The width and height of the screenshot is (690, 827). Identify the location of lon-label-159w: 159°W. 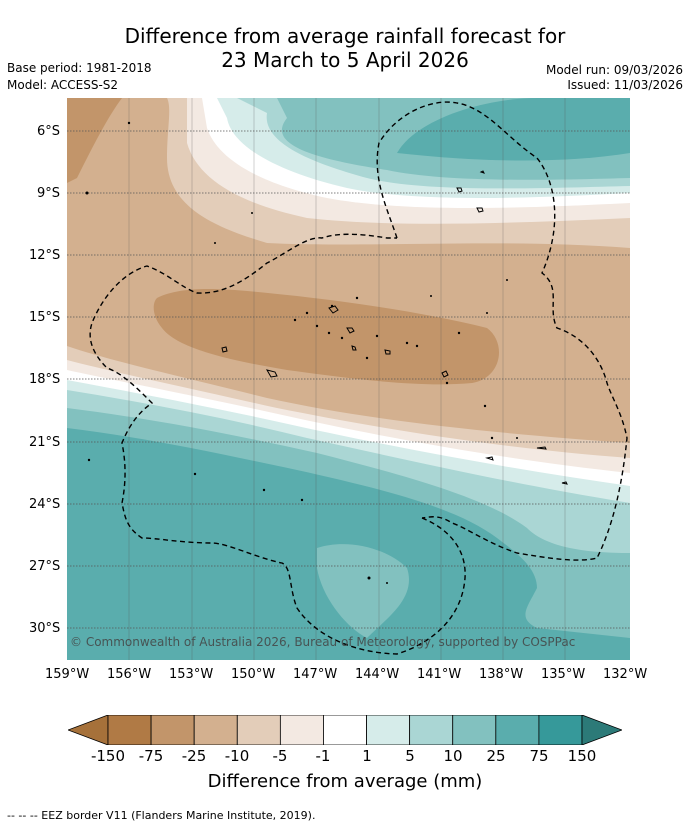
(67, 674).